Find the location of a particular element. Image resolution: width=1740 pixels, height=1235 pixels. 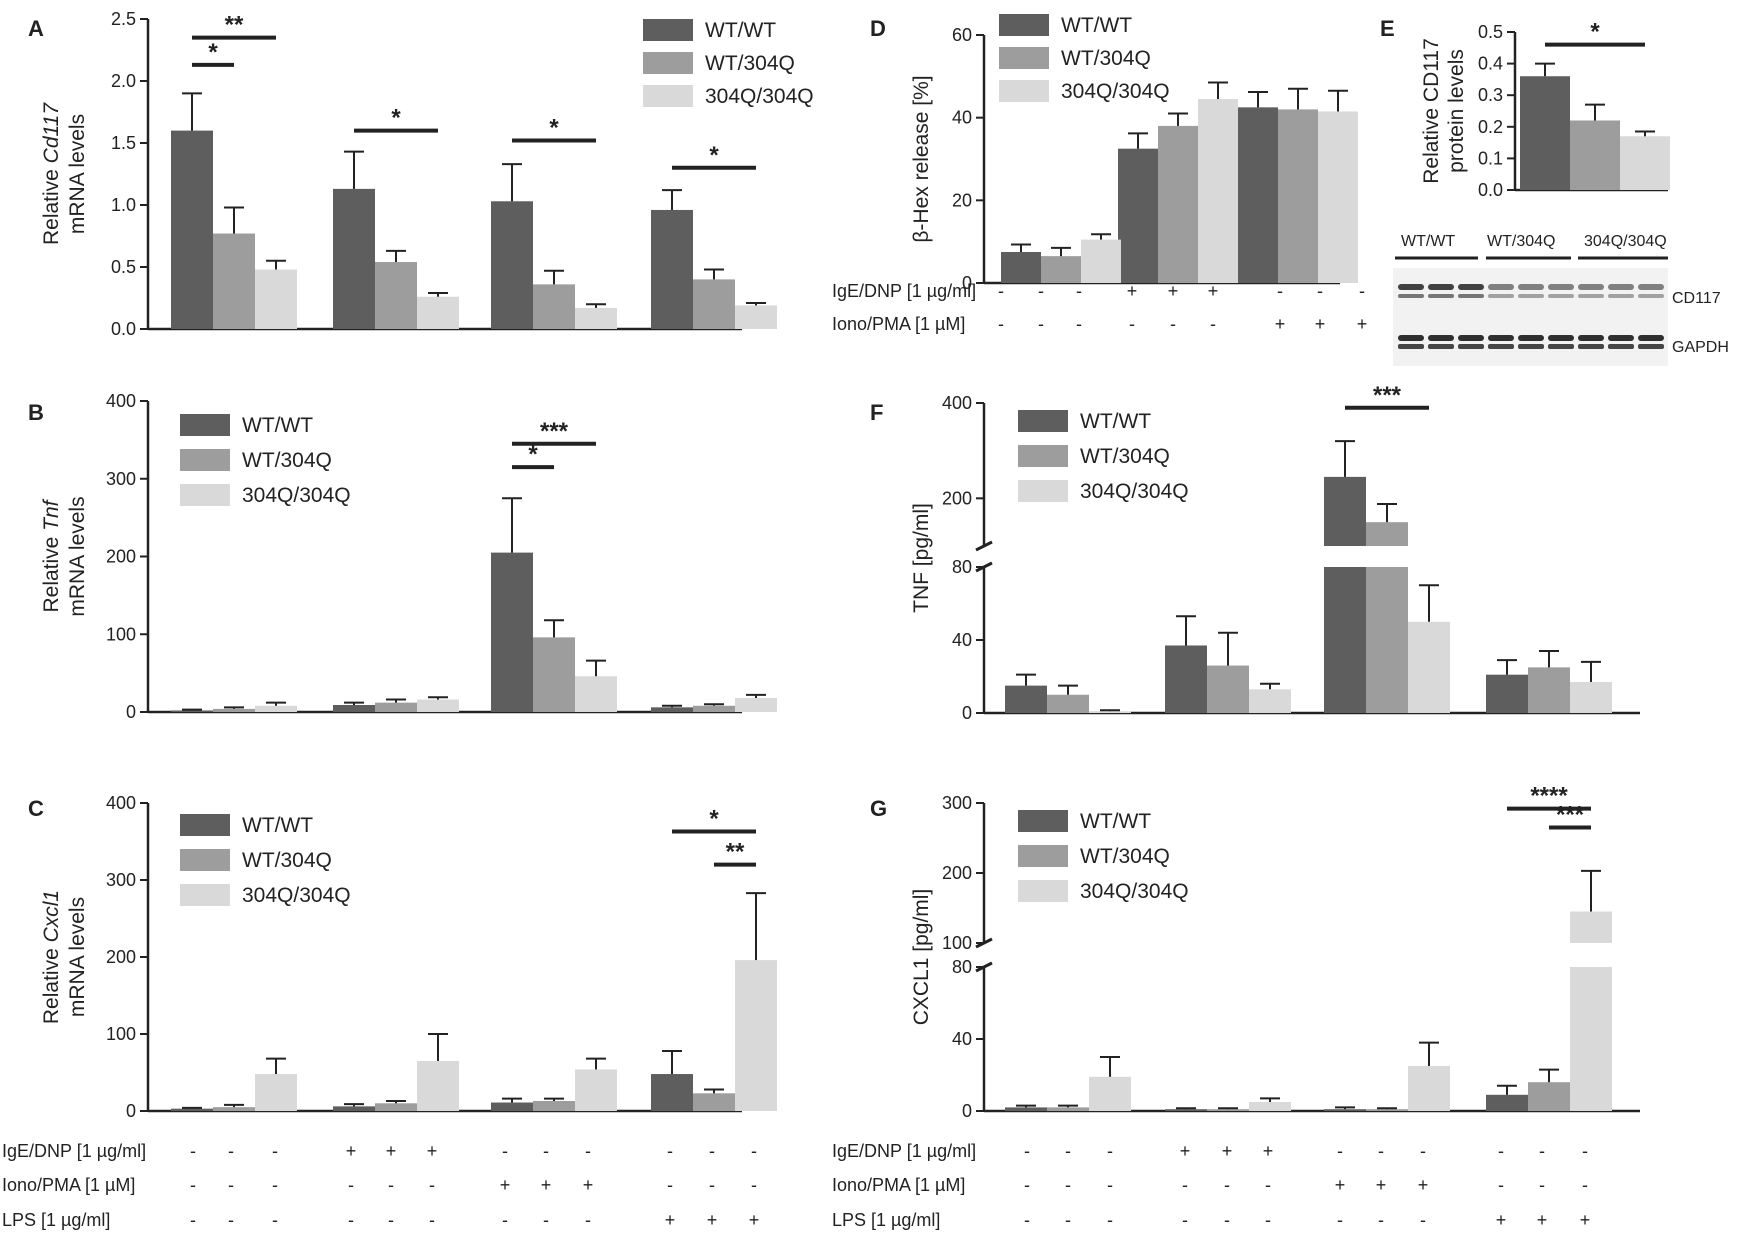

legend-label-2: 304Q/304Q is located at coordinates (1115, 91).